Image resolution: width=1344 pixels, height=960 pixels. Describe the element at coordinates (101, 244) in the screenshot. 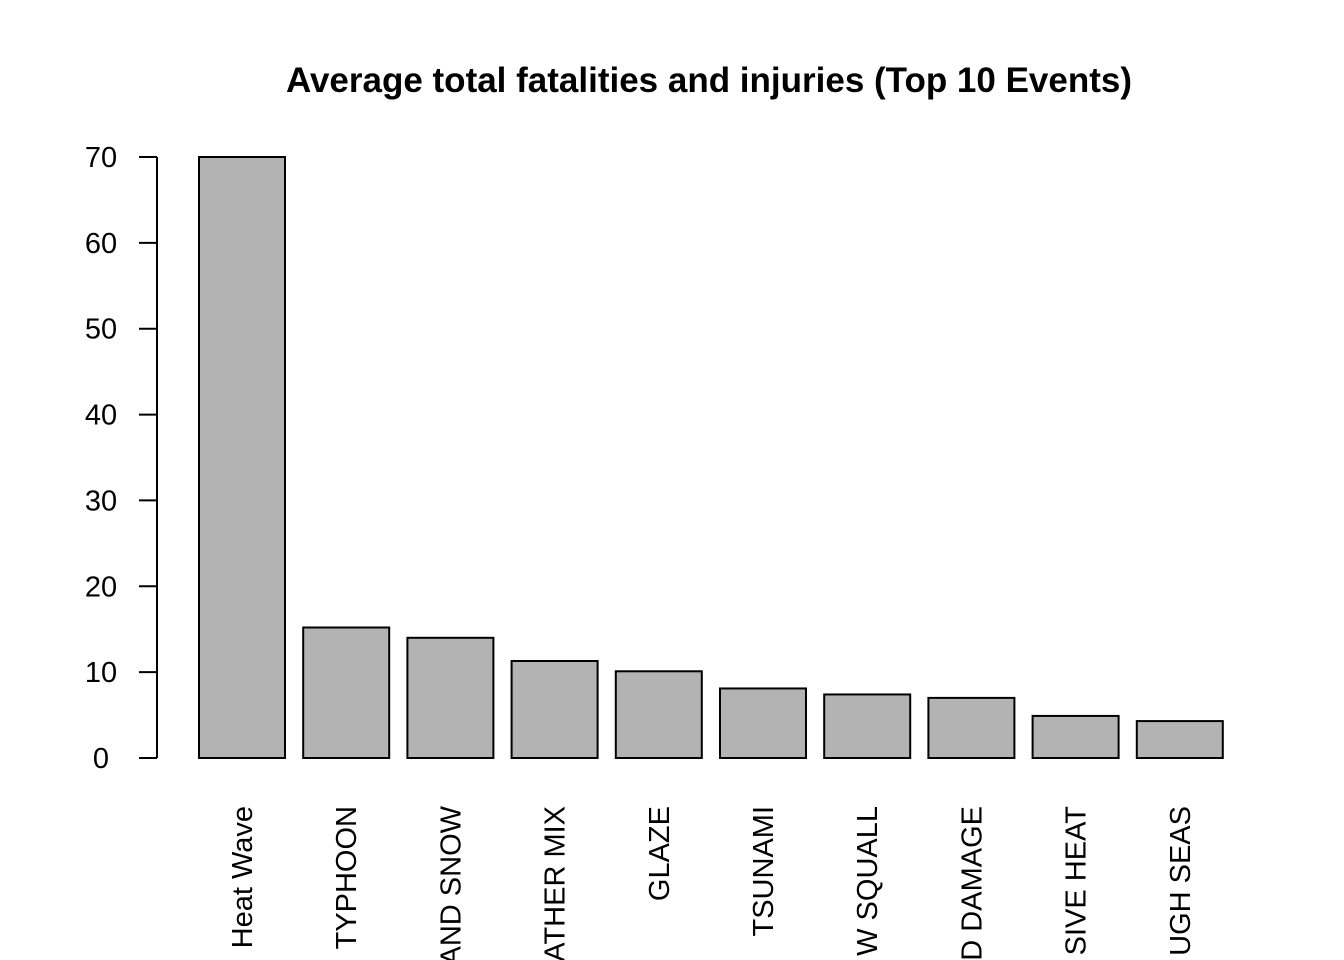

I see `y-tick-label: 60` at that location.